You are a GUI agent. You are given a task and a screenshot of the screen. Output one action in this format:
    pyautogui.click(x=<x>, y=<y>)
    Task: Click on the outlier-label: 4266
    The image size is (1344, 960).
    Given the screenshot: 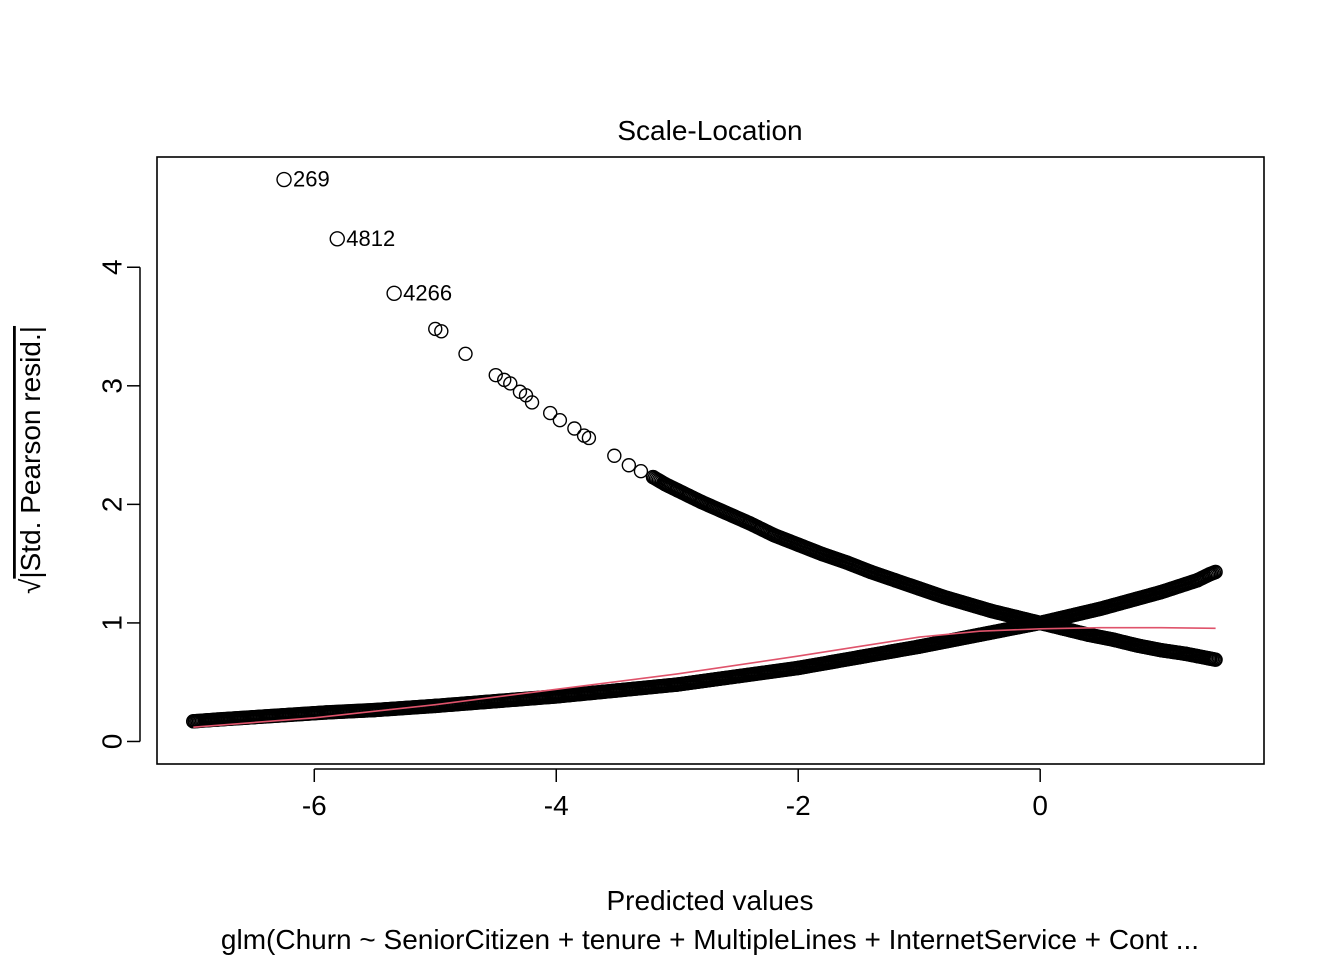 What is the action you would take?
    pyautogui.click(x=427, y=292)
    